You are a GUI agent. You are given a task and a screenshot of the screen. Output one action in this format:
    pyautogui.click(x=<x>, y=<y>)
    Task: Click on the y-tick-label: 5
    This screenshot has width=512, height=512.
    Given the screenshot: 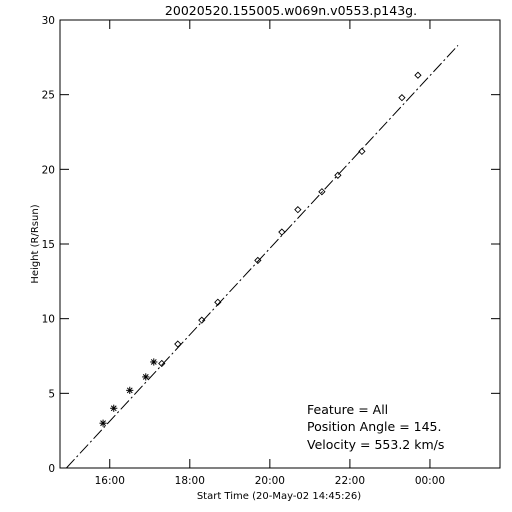 What is the action you would take?
    pyautogui.click(x=51, y=394)
    